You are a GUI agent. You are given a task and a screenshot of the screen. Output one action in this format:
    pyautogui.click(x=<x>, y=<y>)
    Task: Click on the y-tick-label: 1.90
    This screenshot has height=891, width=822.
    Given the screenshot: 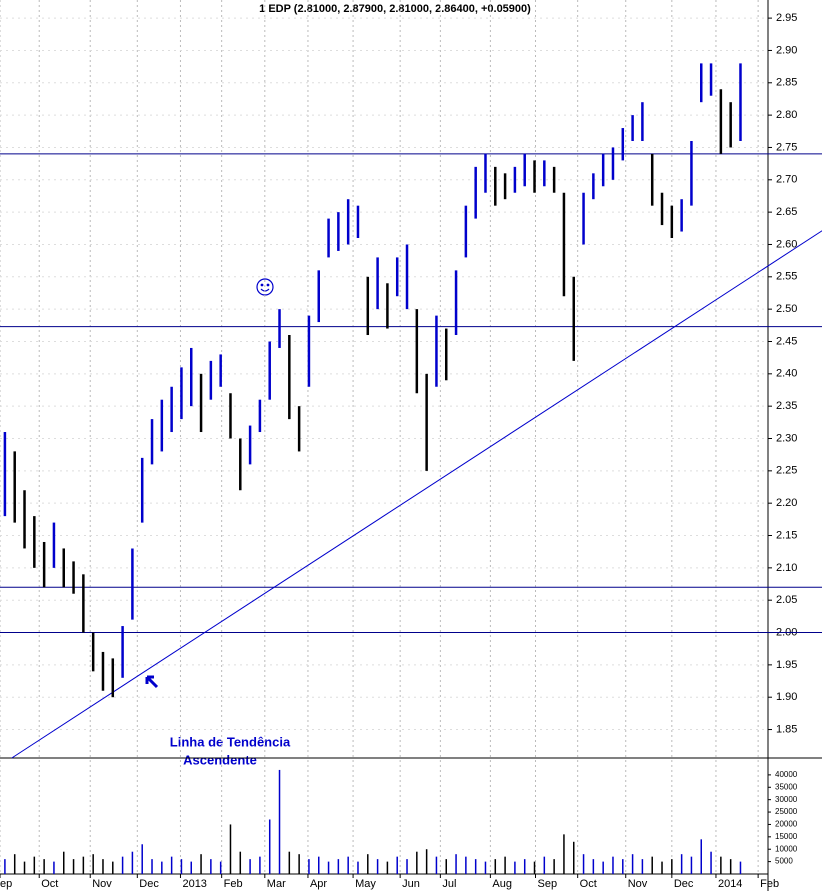 What is the action you would take?
    pyautogui.click(x=786, y=697)
    